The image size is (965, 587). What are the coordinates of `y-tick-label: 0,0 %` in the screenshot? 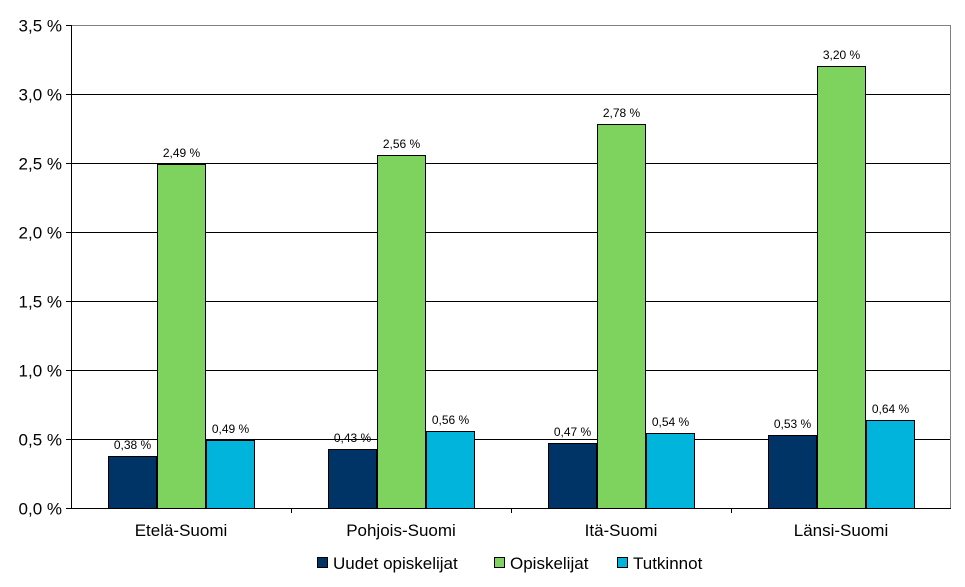 It's located at (40, 509).